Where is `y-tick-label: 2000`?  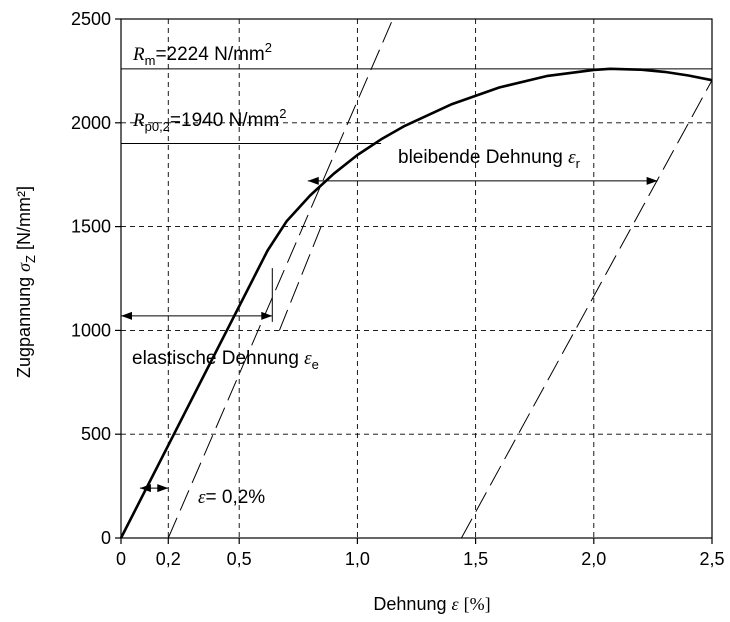
y-tick-label: 2000 is located at coordinates (91, 123).